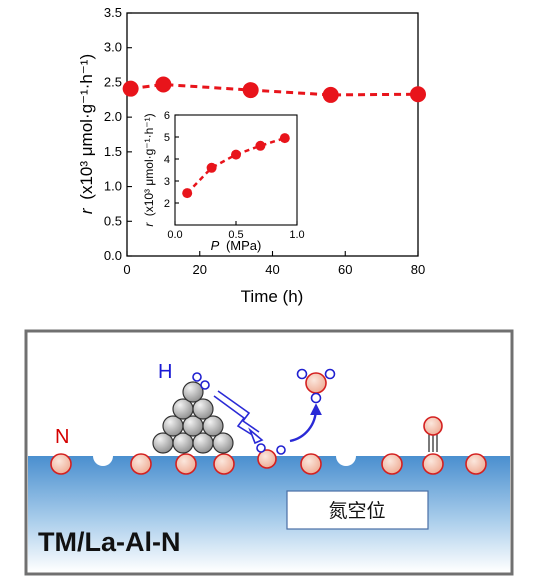 The width and height of the screenshot is (536, 579). I want to click on adsorbed-intermediate, so click(271, 456).